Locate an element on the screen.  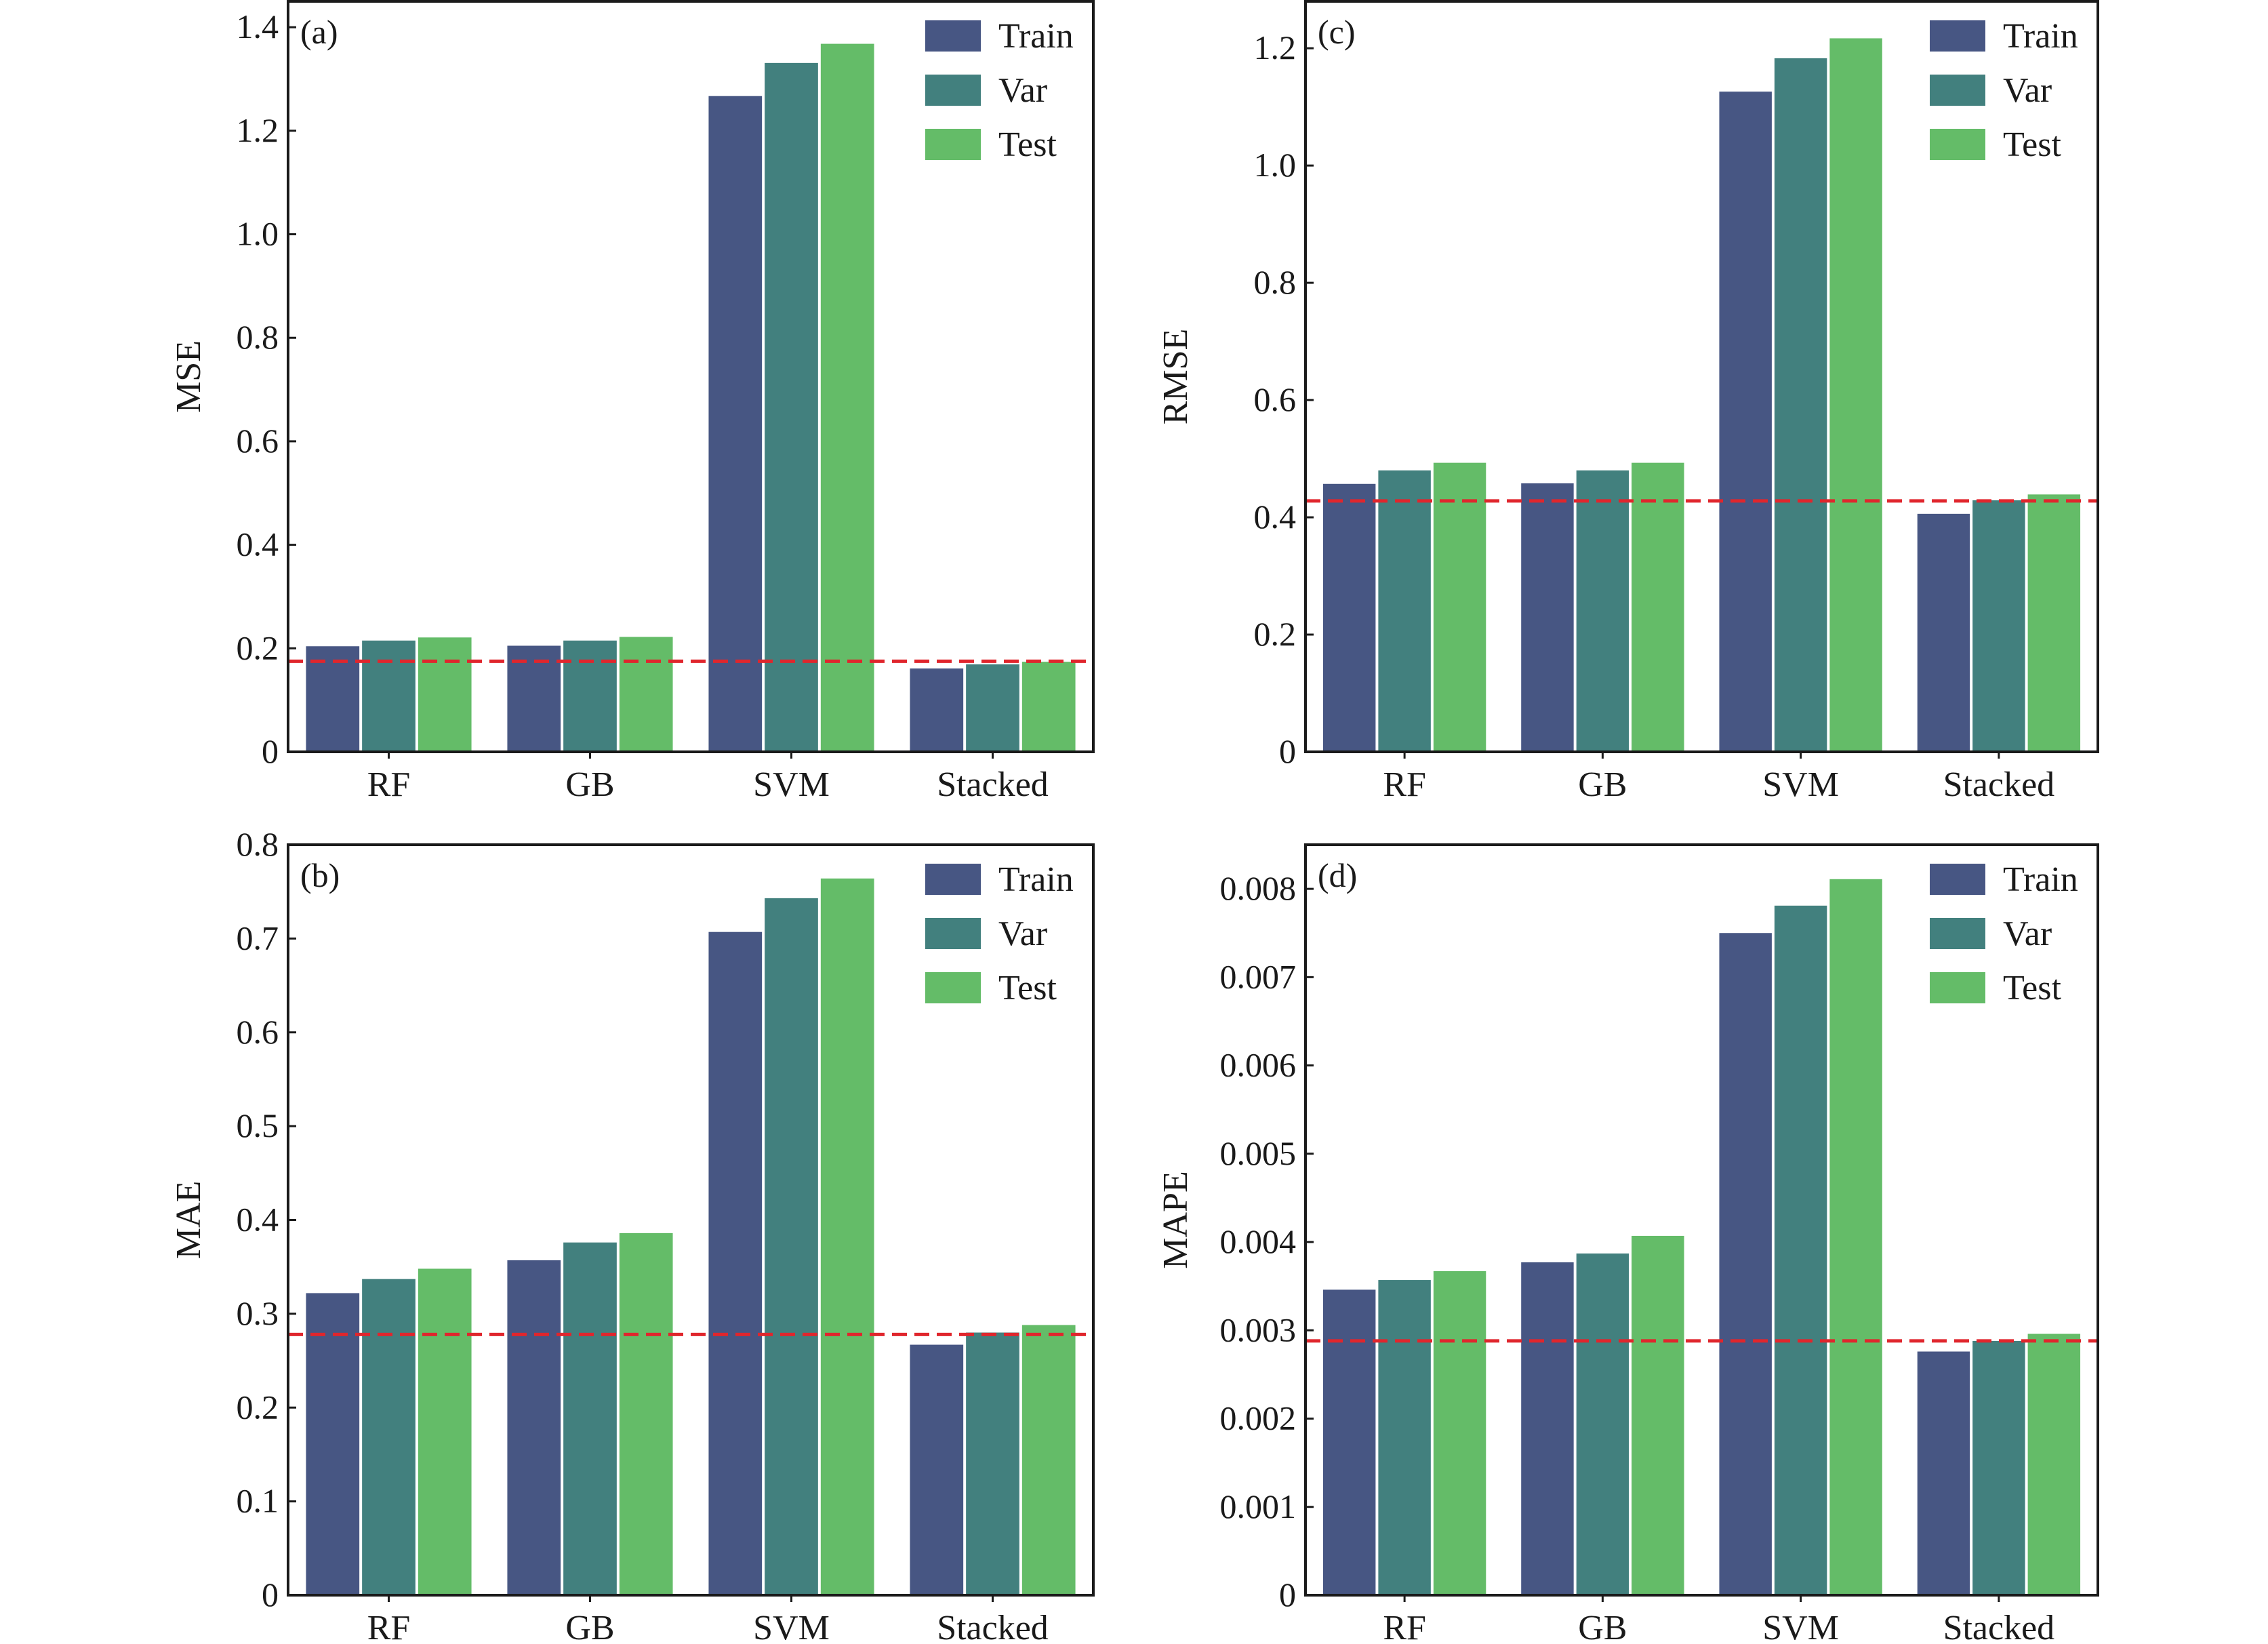
y-tick-label: 1.0 is located at coordinates (258, 234).